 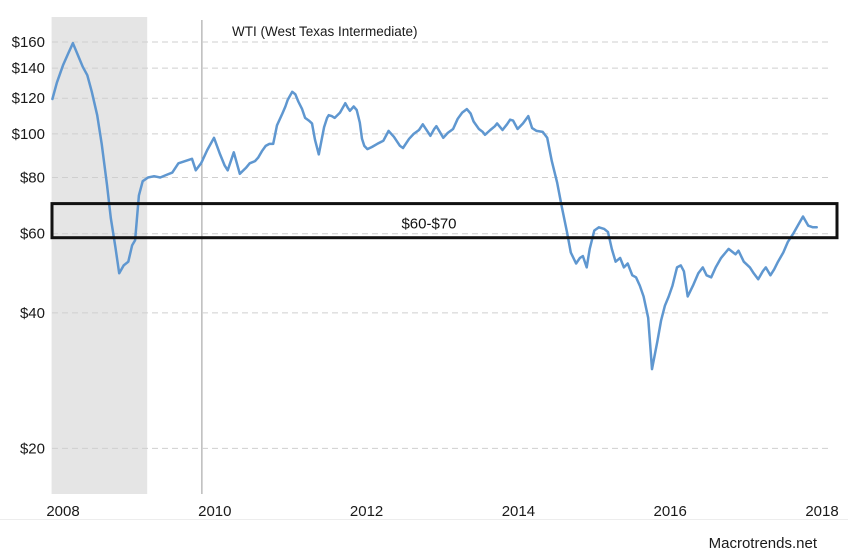 What do you see at coordinates (32, 178) in the screenshot?
I see `y-tick-label-80: $80` at bounding box center [32, 178].